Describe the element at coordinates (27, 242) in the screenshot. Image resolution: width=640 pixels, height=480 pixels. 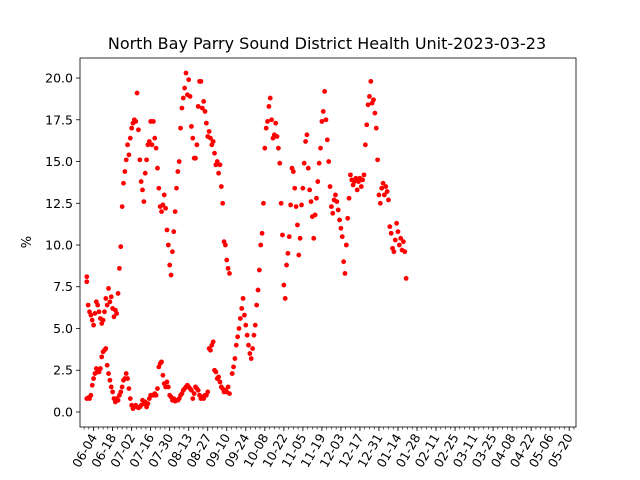
I see `y-axis-label: %` at that location.